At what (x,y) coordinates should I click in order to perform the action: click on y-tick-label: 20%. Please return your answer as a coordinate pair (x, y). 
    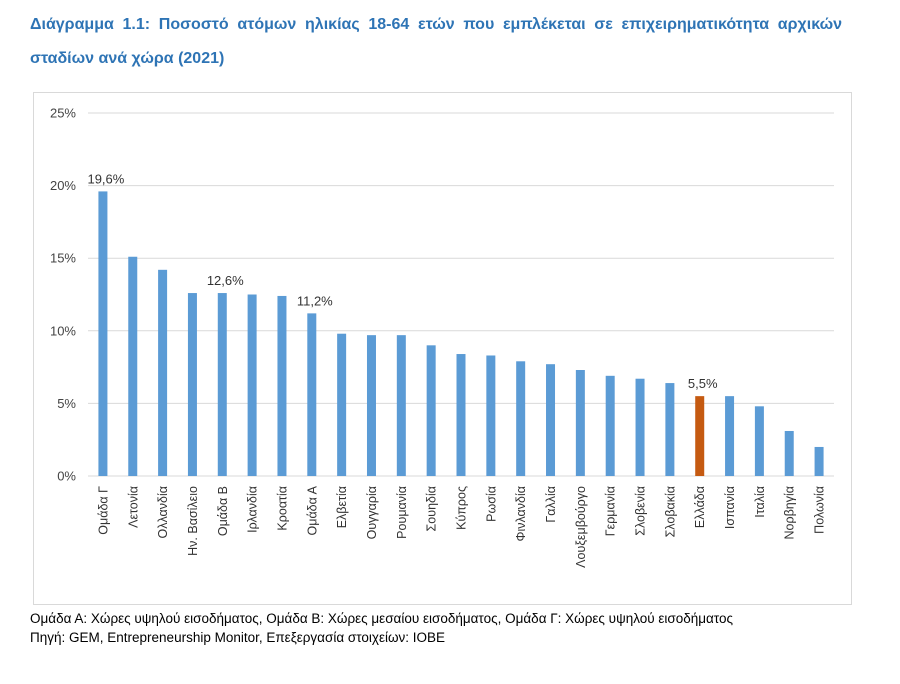
    Looking at the image, I should click on (63, 185).